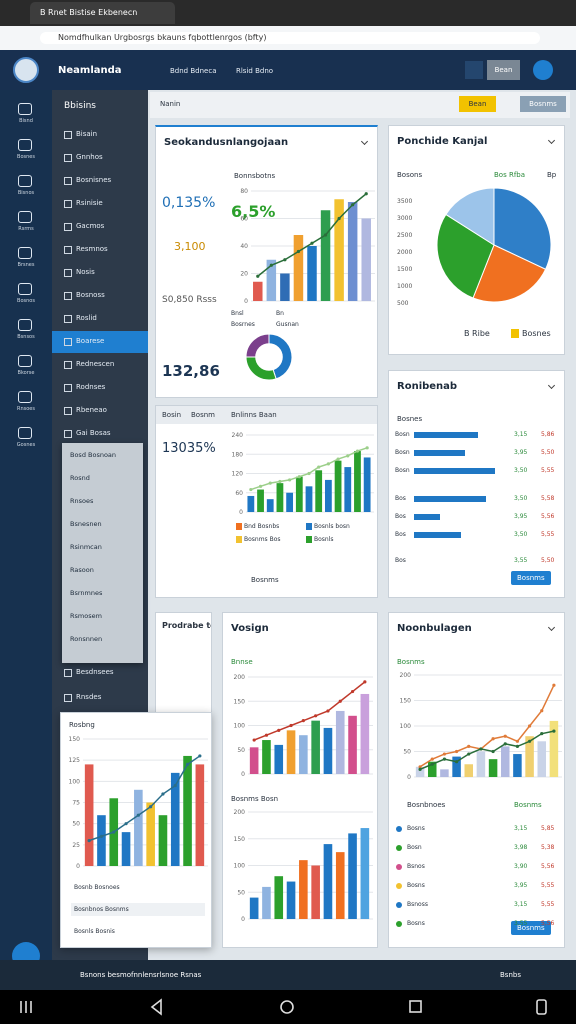  I want to click on panel-title: Seokandusnlangojaan, so click(226, 142).